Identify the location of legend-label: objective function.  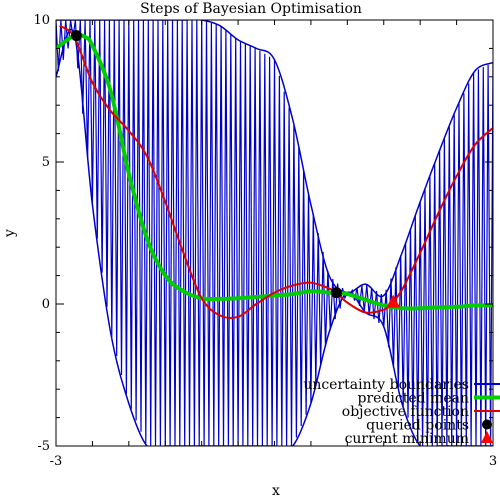
(405, 412).